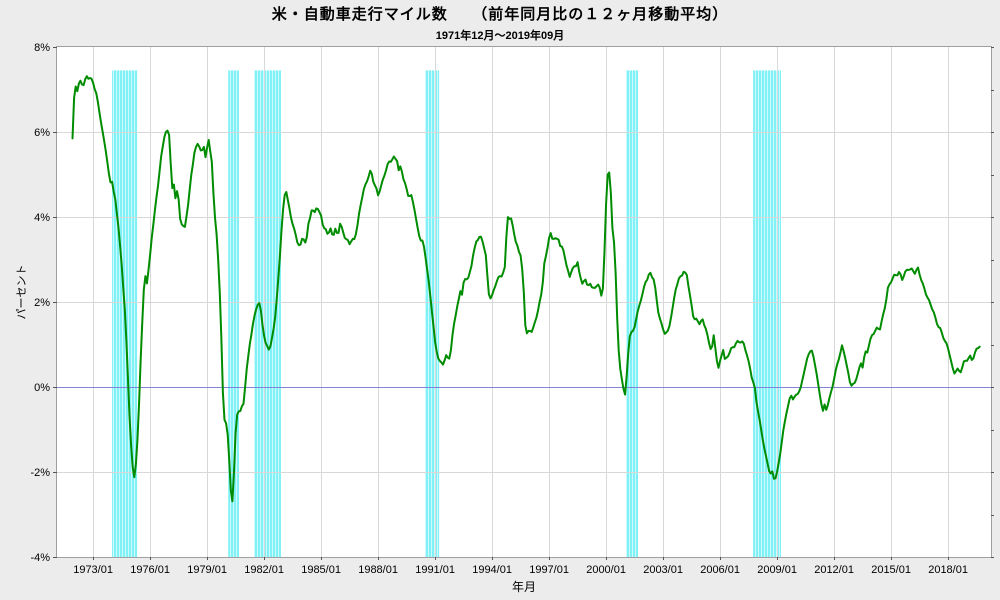  I want to click on y-tick-label: 6%, so click(42, 133).